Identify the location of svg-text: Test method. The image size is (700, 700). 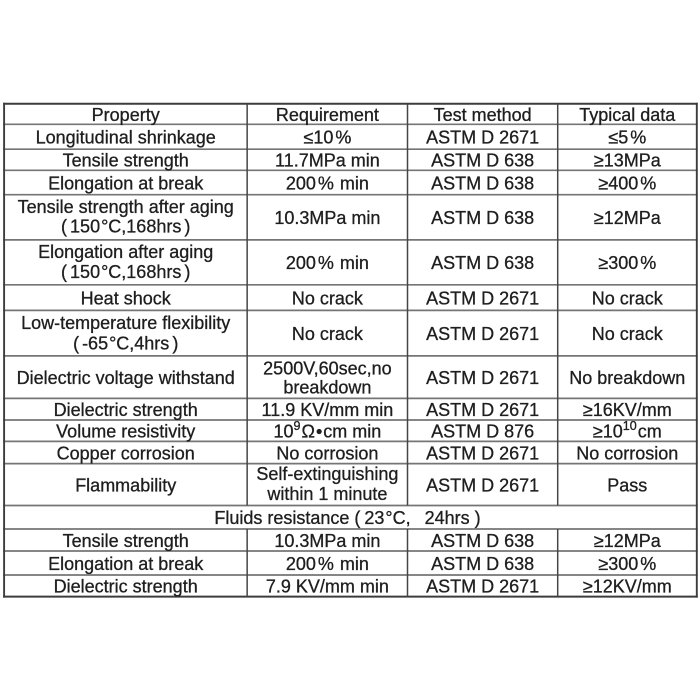
(483, 115).